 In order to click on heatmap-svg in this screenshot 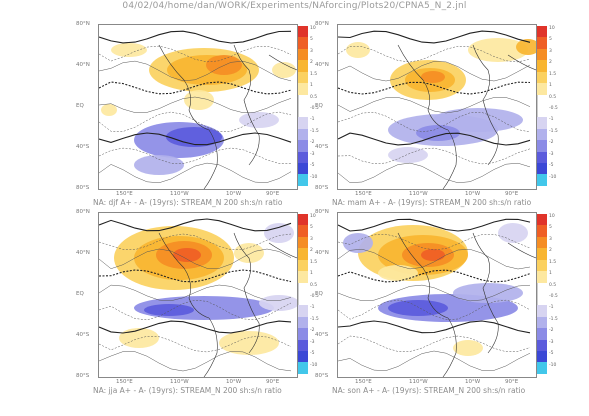, I will do `click(198, 297)`.